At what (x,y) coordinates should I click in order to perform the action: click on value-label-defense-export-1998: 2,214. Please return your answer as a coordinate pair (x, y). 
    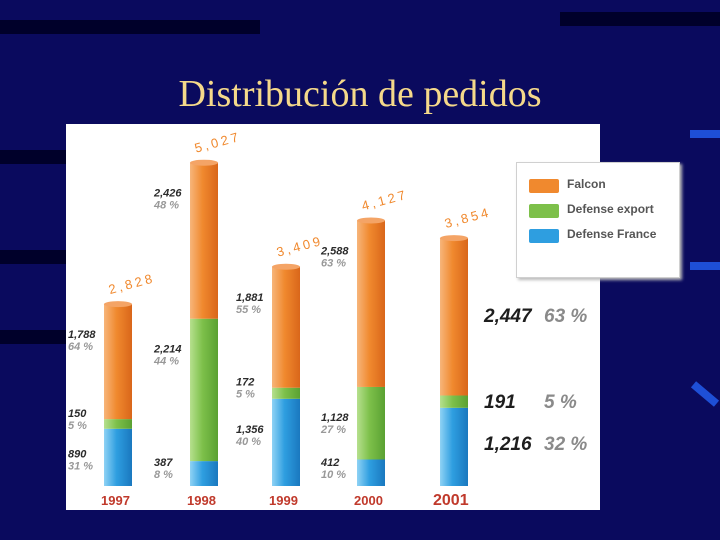
    Looking at the image, I should click on (167, 350).